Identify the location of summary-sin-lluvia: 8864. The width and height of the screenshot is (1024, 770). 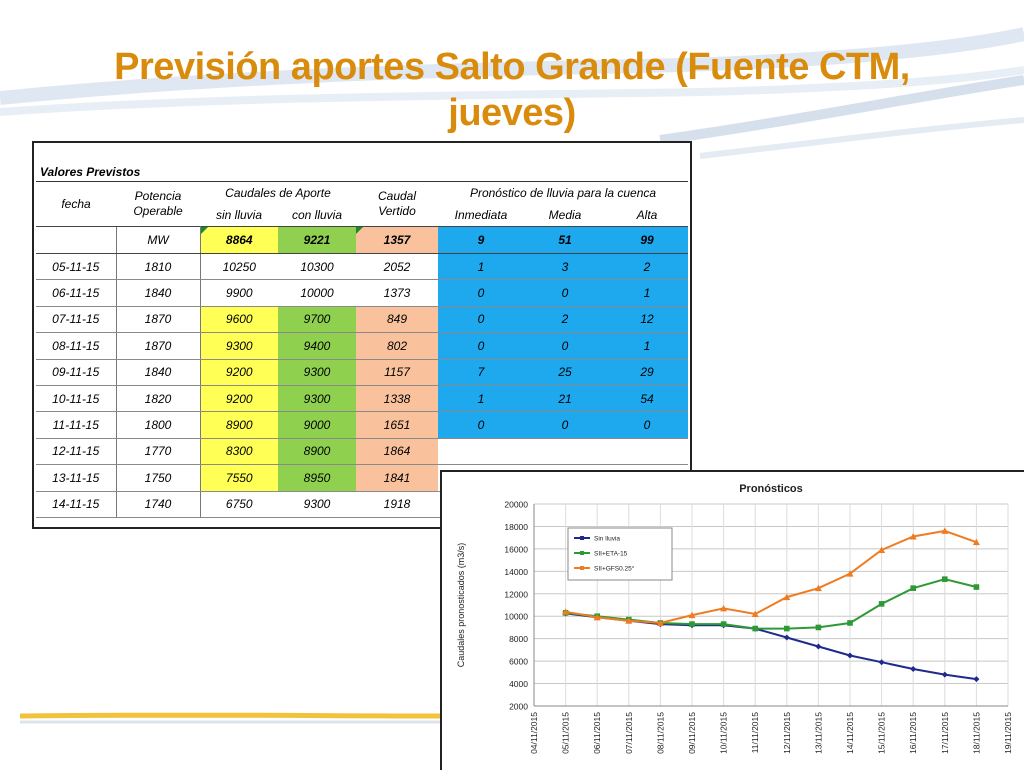
(239, 240).